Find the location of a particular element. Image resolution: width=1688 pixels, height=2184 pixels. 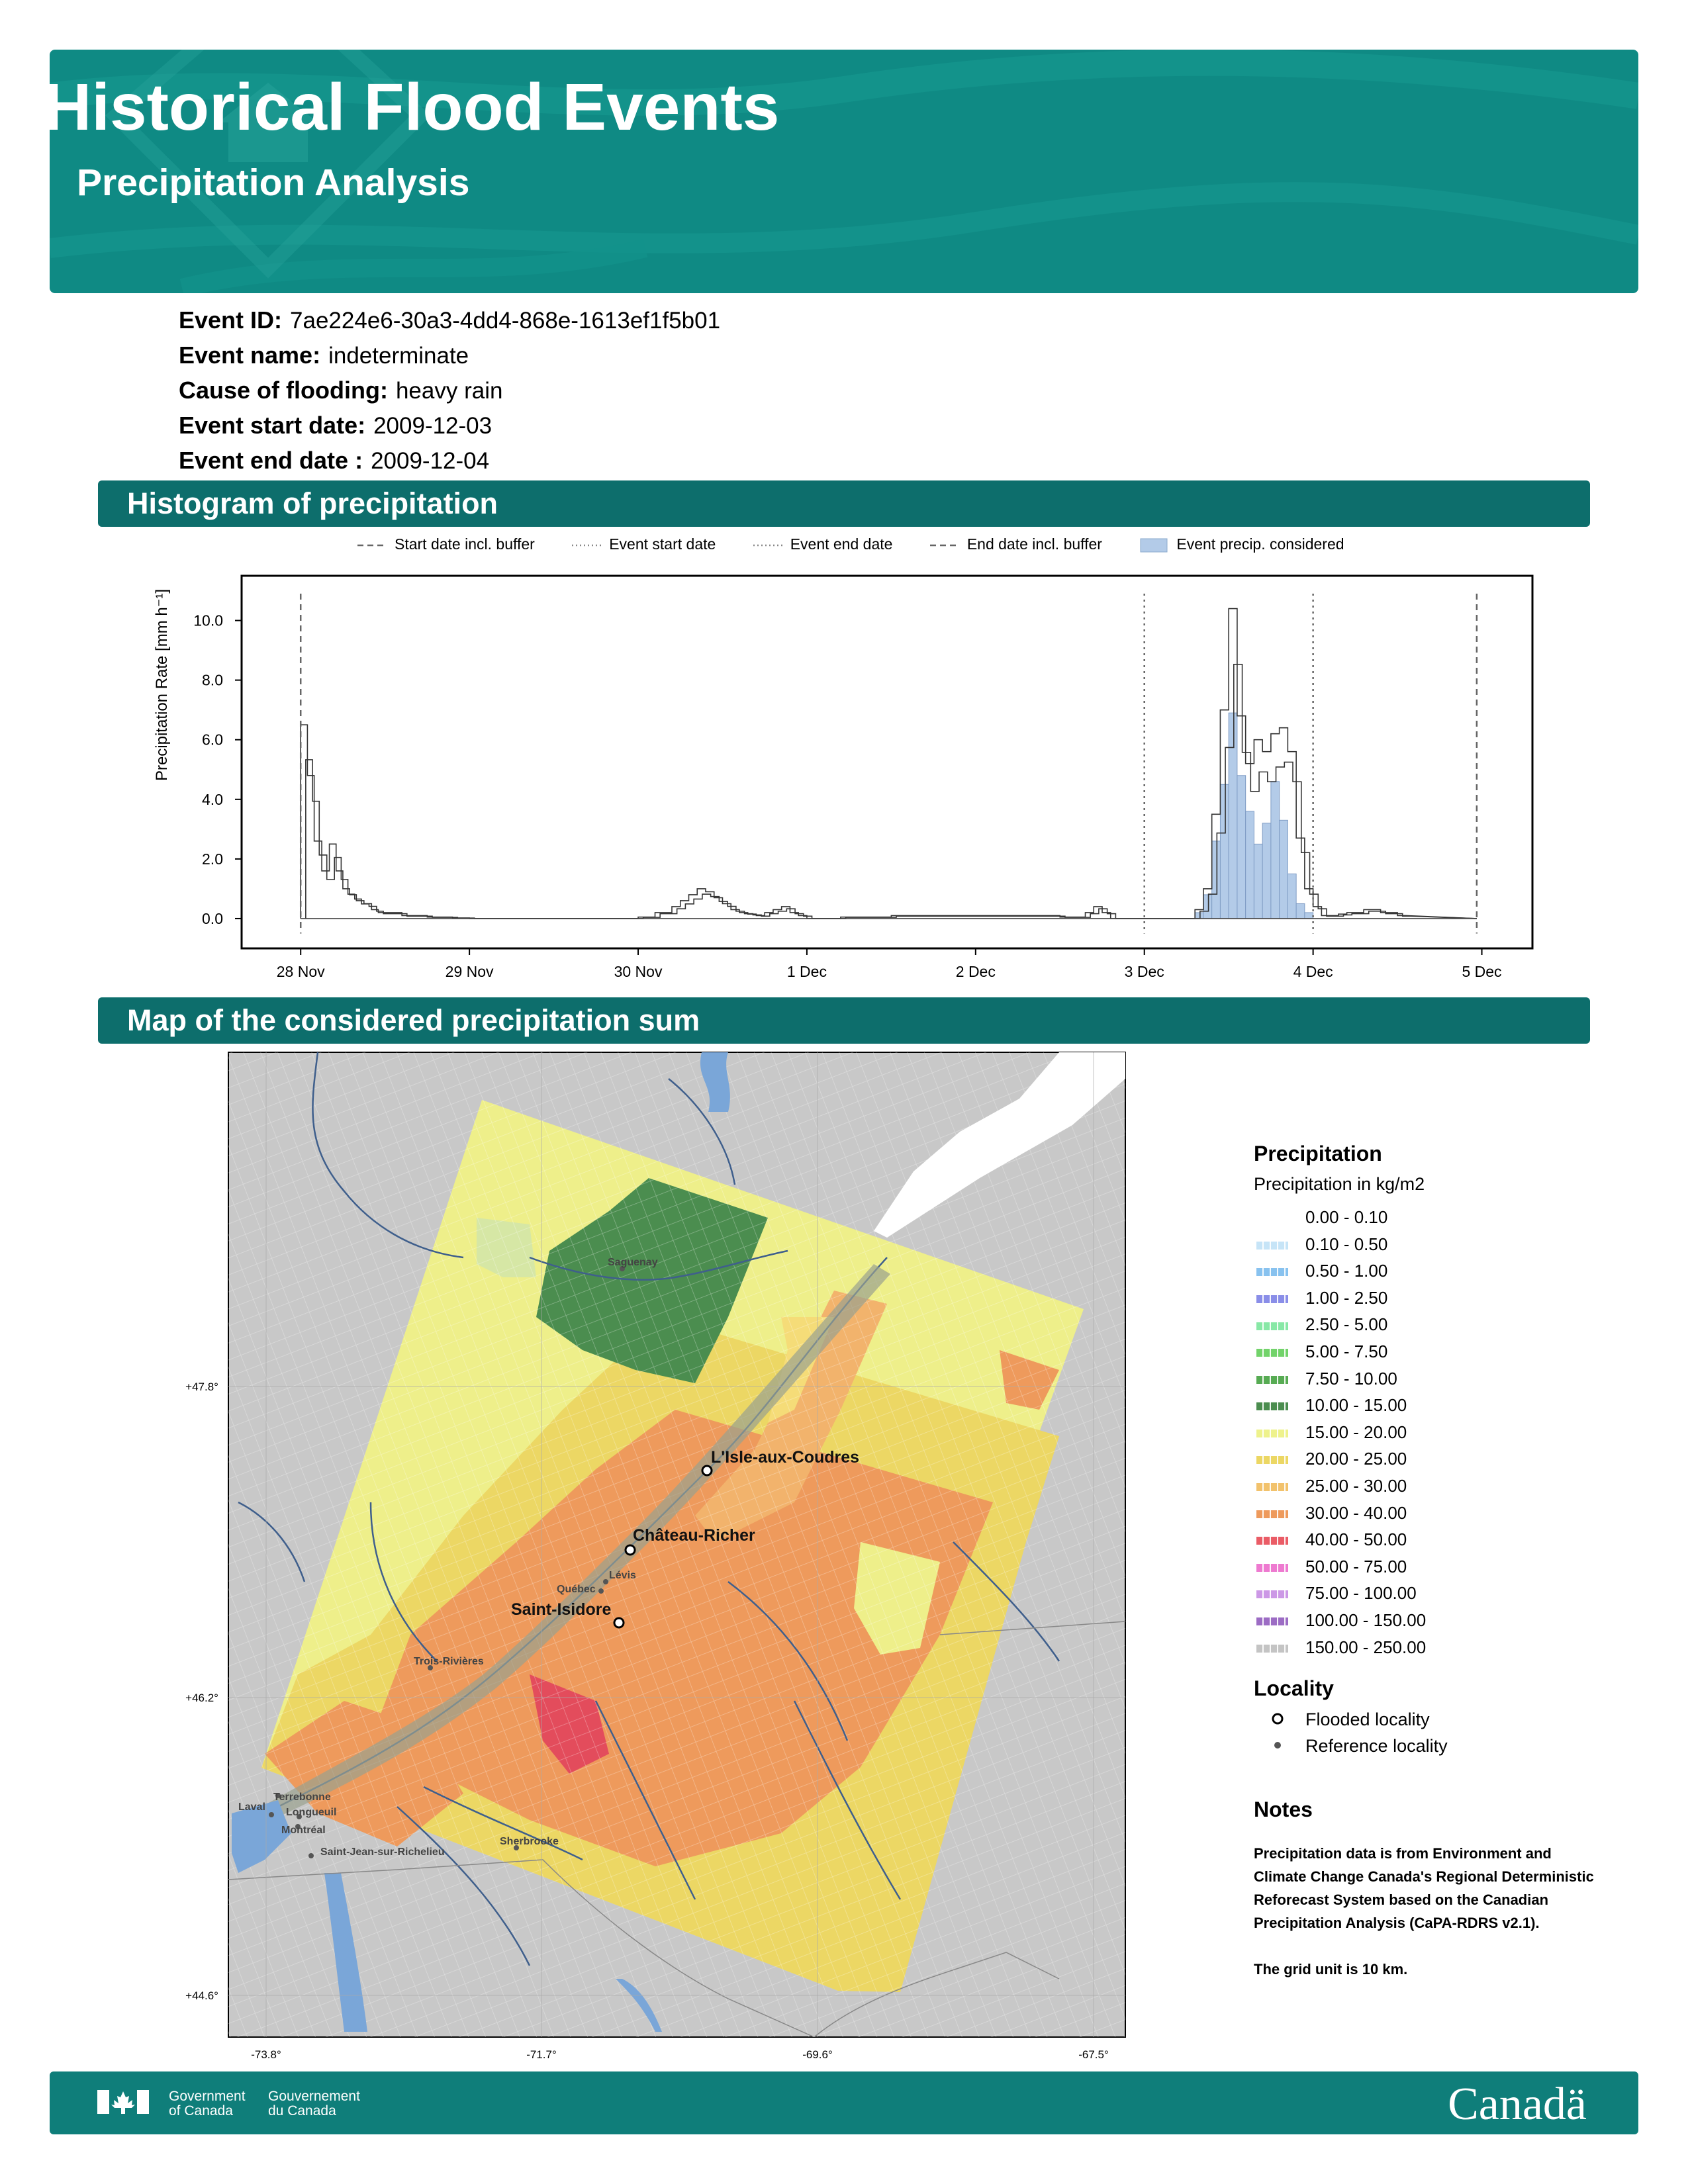

start-date-row: Event start date: 2009-12-03 is located at coordinates (335, 425).